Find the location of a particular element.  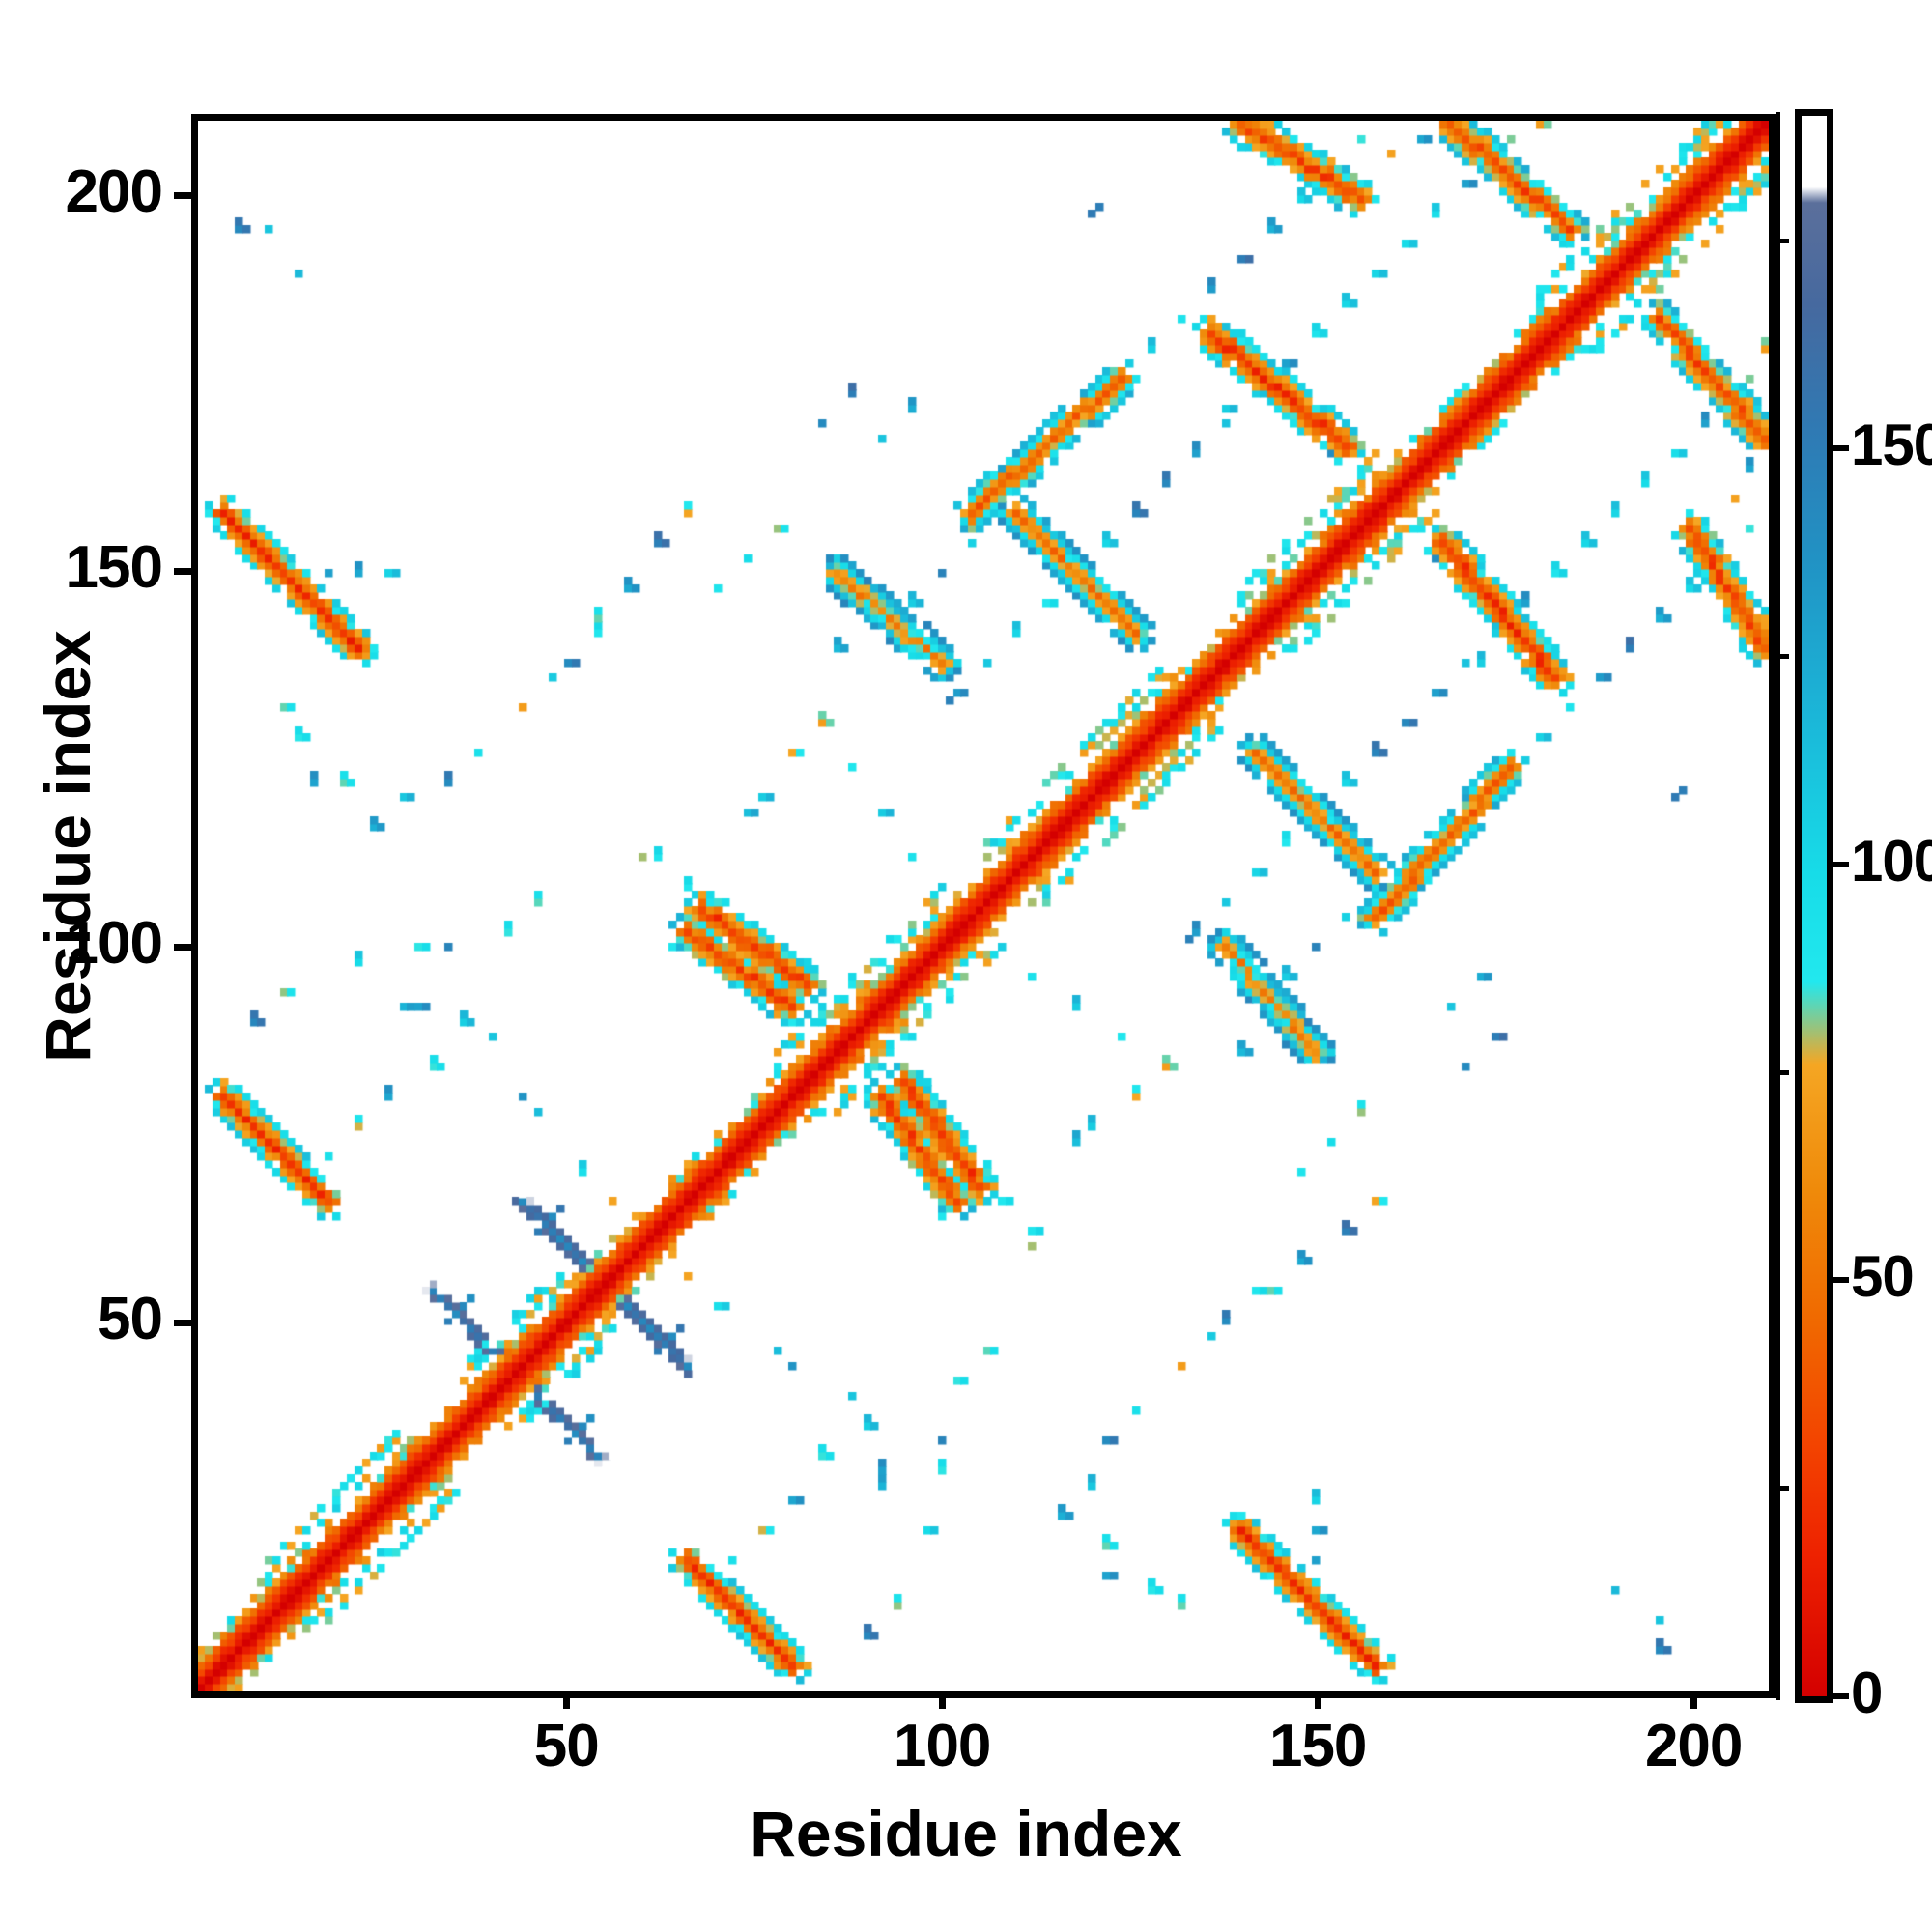

colorbar-axis-spine is located at coordinates (1778, 906).